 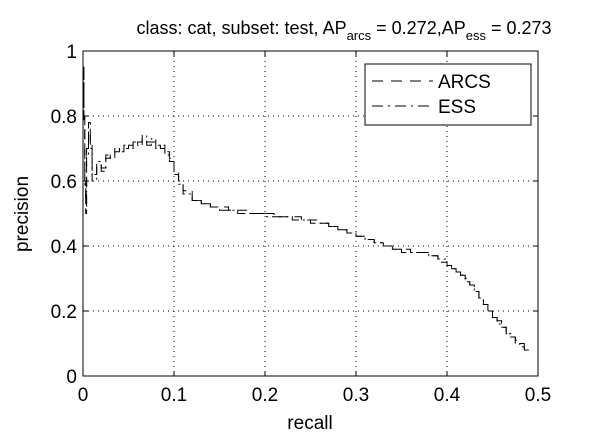 What do you see at coordinates (64, 117) in the screenshot?
I see `y-tick-label: 0.8` at bounding box center [64, 117].